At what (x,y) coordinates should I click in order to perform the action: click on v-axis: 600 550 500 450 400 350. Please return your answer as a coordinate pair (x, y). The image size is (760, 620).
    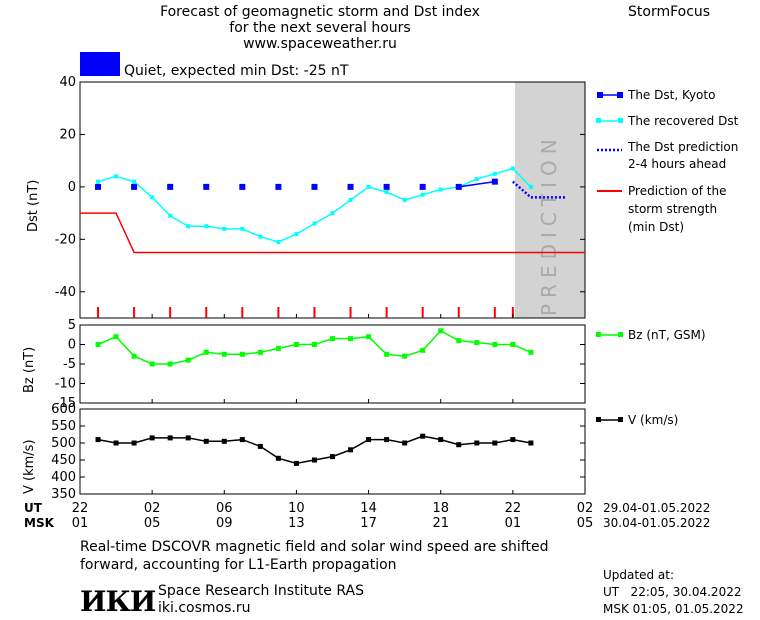
    Looking at the image, I should click on (318, 452).